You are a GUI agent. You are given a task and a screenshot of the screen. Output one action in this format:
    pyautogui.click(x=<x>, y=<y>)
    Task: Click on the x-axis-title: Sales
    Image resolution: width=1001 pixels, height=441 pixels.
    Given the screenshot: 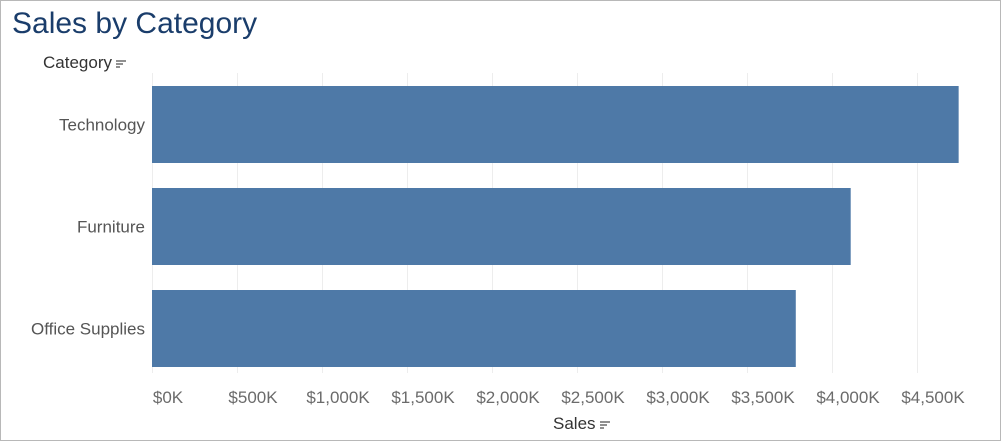 What is the action you would take?
    pyautogui.click(x=574, y=423)
    